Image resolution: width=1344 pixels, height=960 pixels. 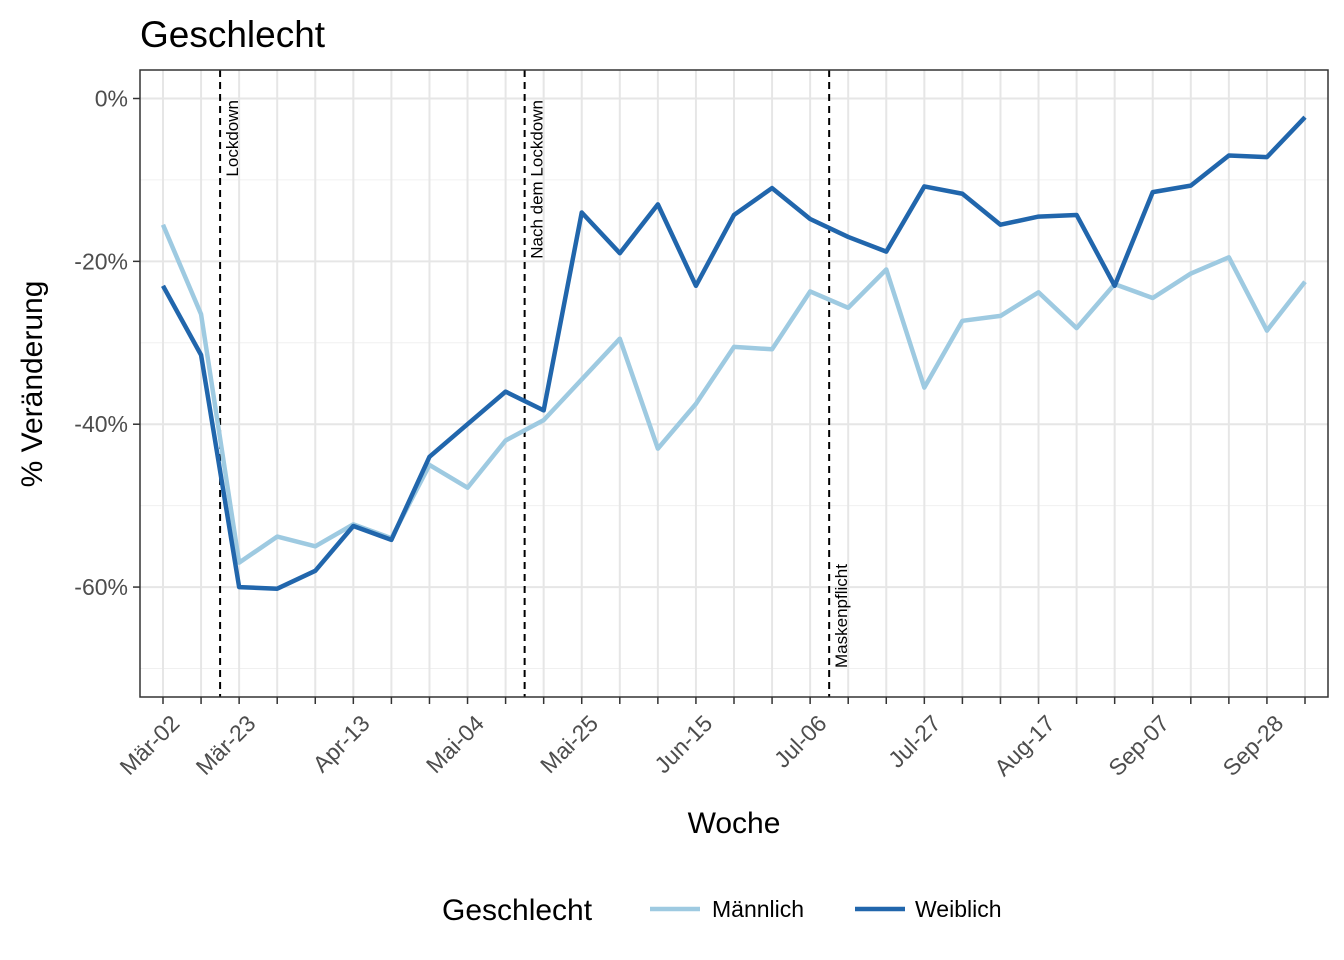 I want to click on y-tick-label: -40%, so click(x=101, y=424).